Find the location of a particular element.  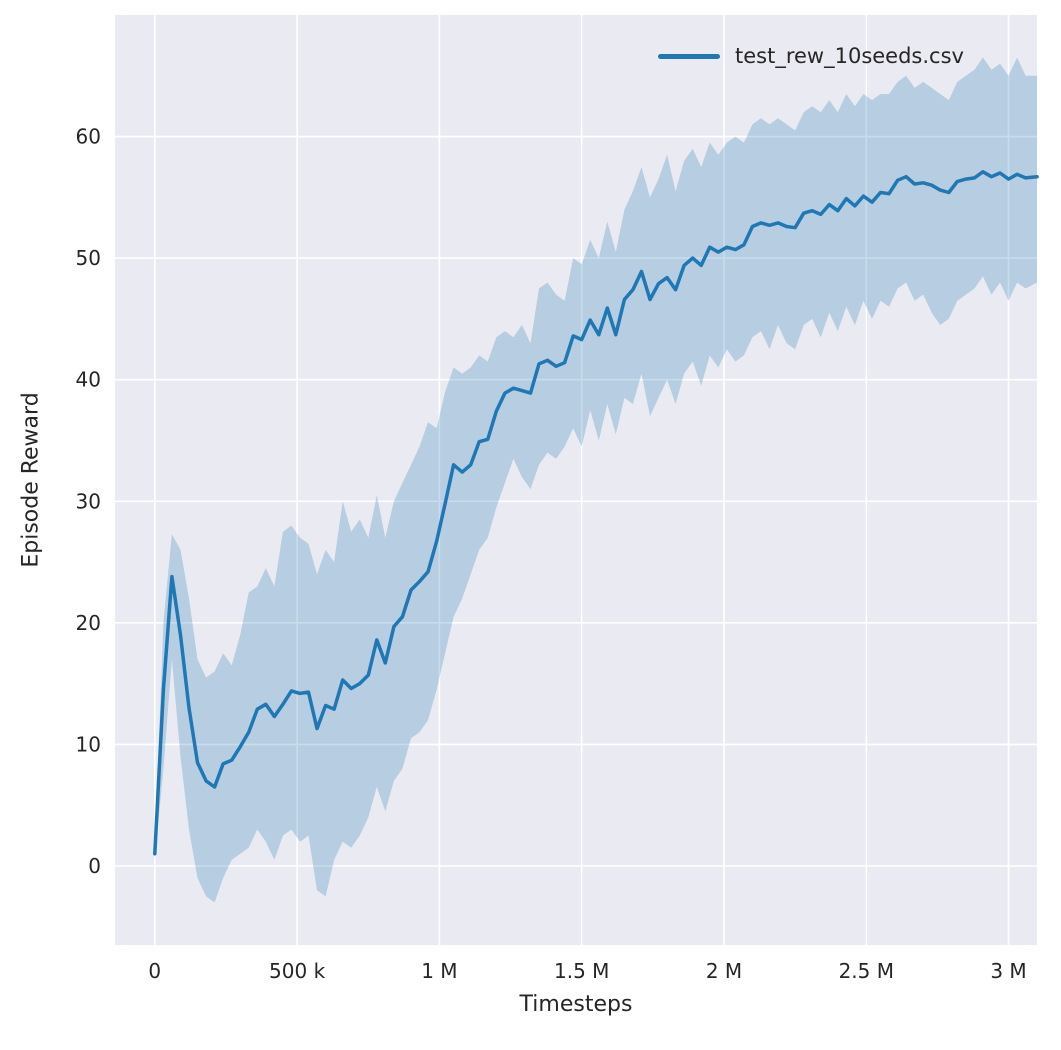

svg-text: 60 is located at coordinates (88, 137).